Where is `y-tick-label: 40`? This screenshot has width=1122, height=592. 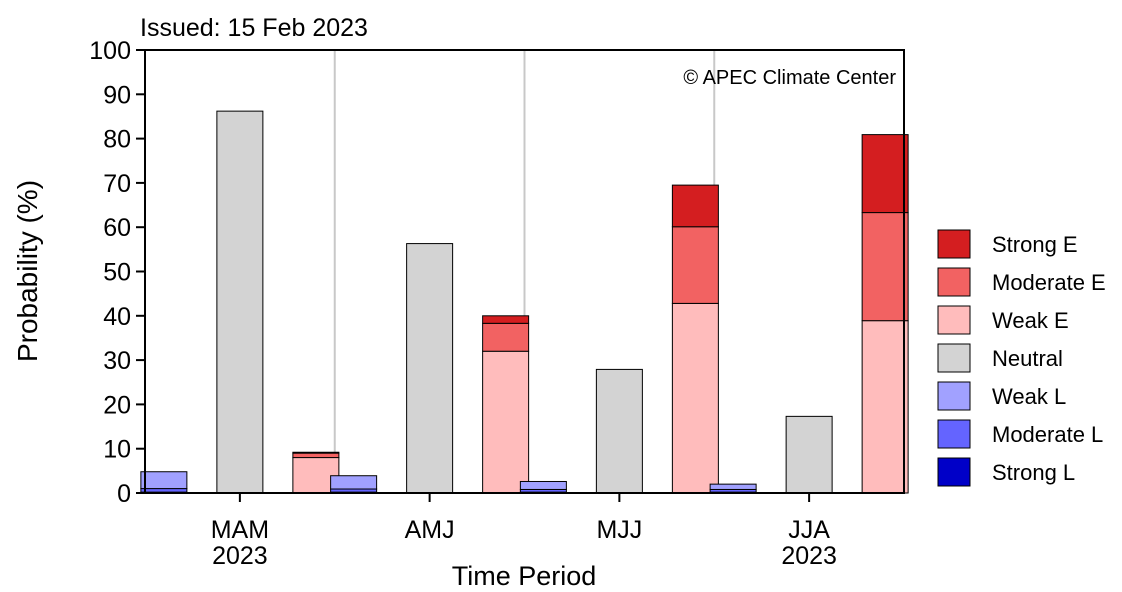 y-tick-label: 40 is located at coordinates (117, 317).